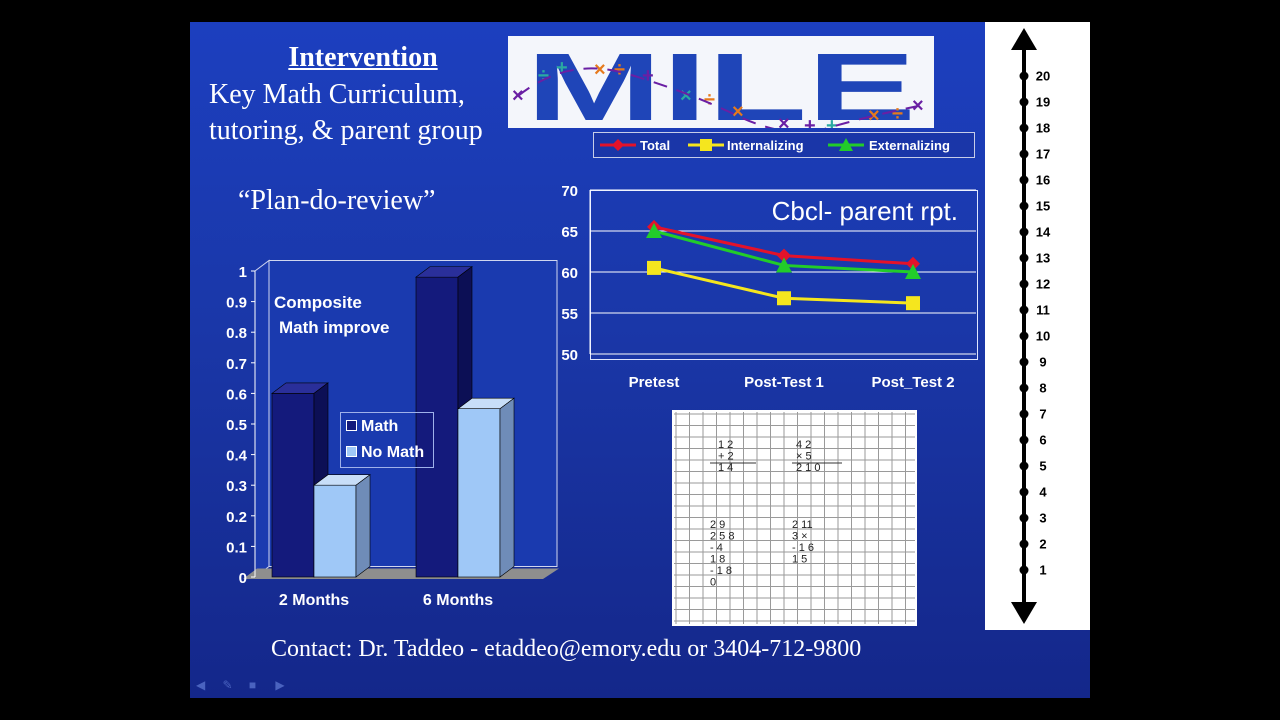 This screenshot has width=1280, height=720. I want to click on bar-x-tick-label: 6 Months, so click(458, 600).